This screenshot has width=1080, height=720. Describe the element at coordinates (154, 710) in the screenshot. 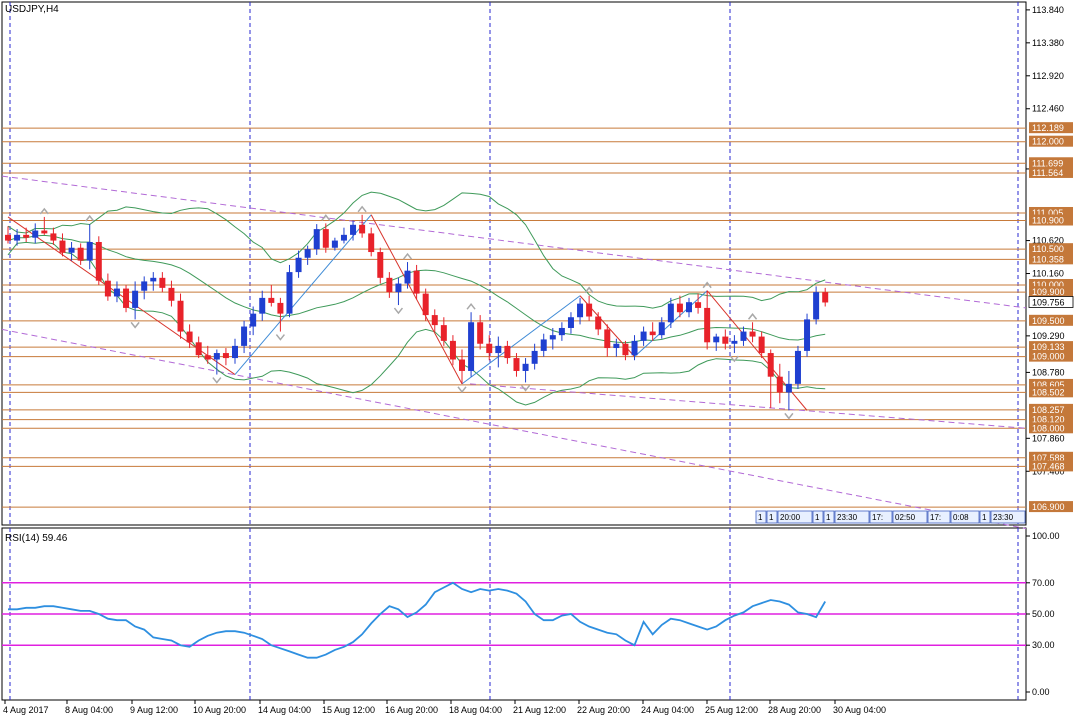

I see `time-axis-label: 9 Aug 12:00` at that location.